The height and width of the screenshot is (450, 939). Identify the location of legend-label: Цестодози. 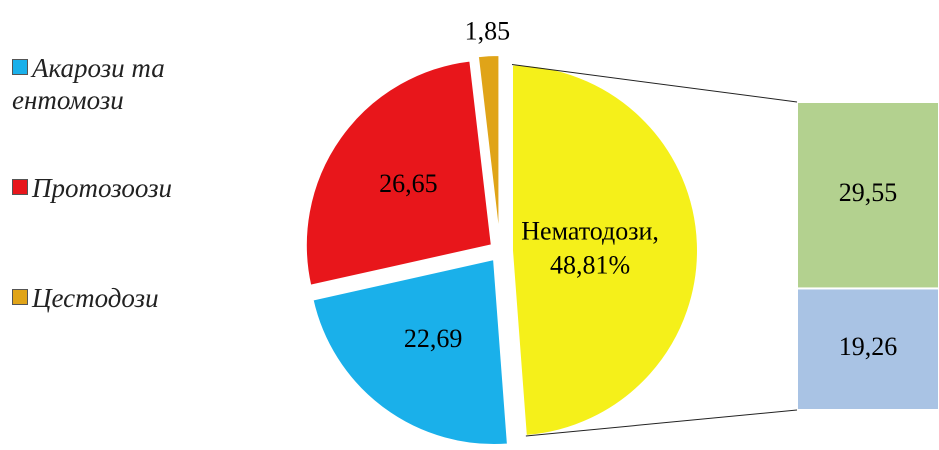
(95, 298).